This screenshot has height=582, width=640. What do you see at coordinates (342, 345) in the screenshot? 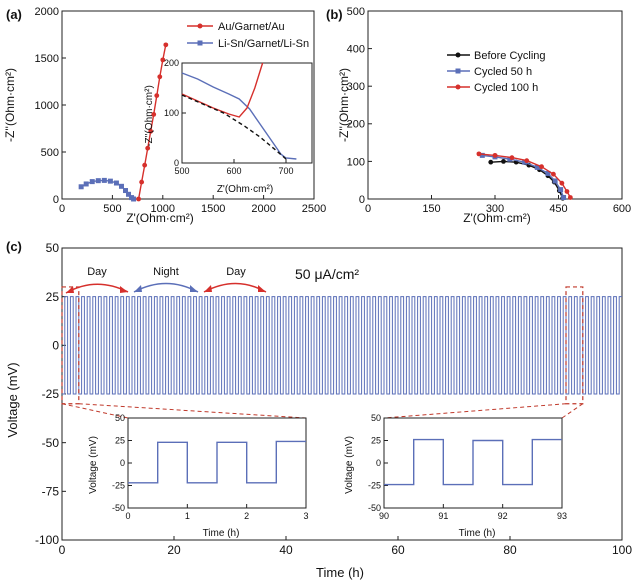
I see `panel-c-voltage-trace` at bounding box center [342, 345].